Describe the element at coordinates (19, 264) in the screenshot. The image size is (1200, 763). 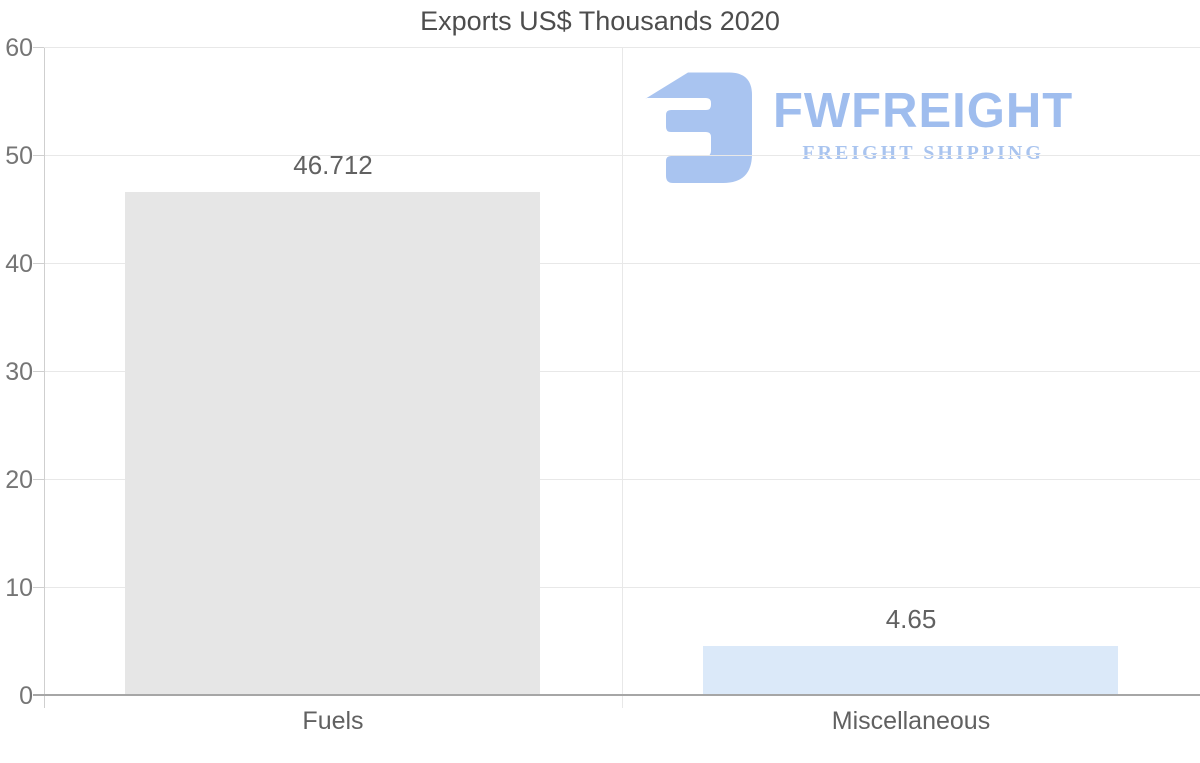
I see `y-axis-tick-label: 40` at that location.